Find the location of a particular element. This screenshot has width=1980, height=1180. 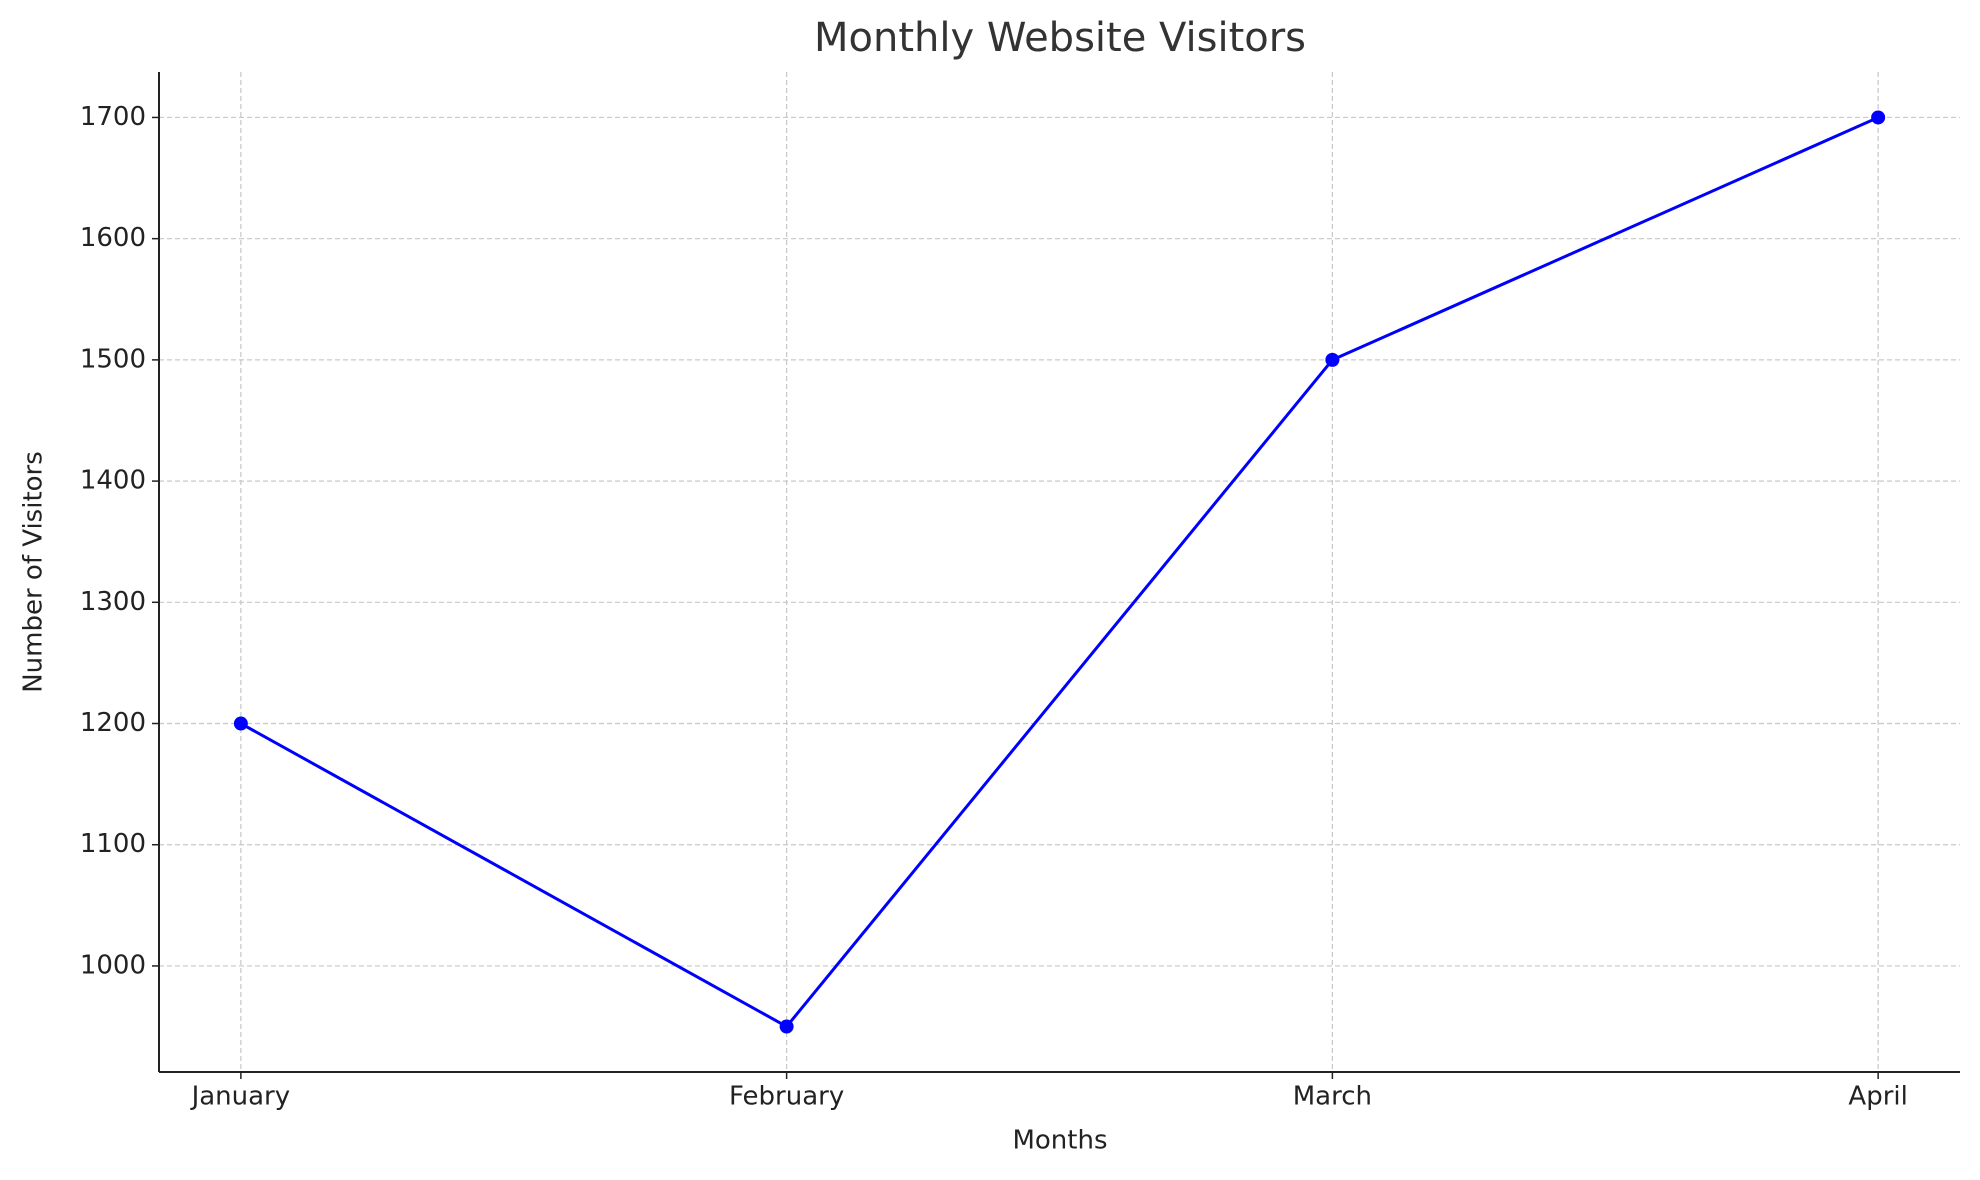

y-tick-label: 1100 is located at coordinates (113, 844).